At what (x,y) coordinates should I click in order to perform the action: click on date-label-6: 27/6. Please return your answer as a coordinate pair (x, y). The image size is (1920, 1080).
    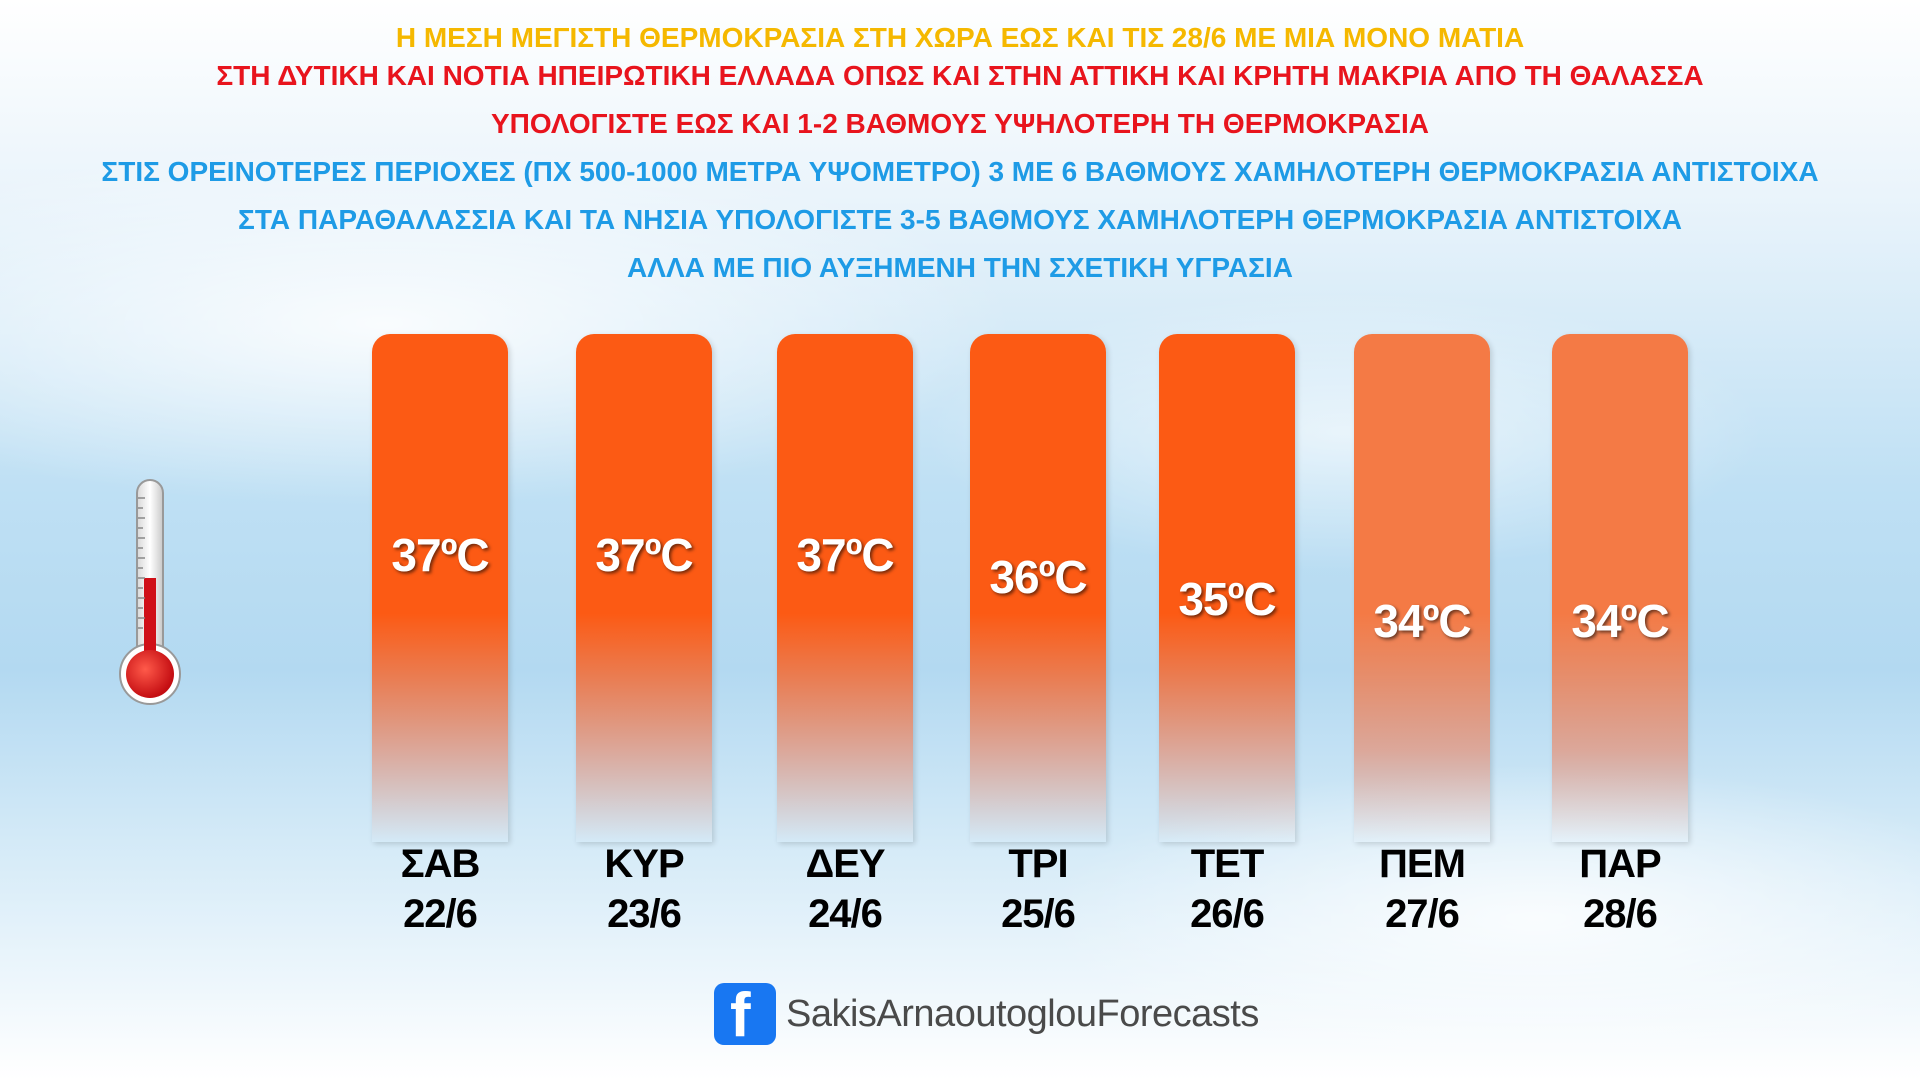
    Looking at the image, I should click on (1422, 914).